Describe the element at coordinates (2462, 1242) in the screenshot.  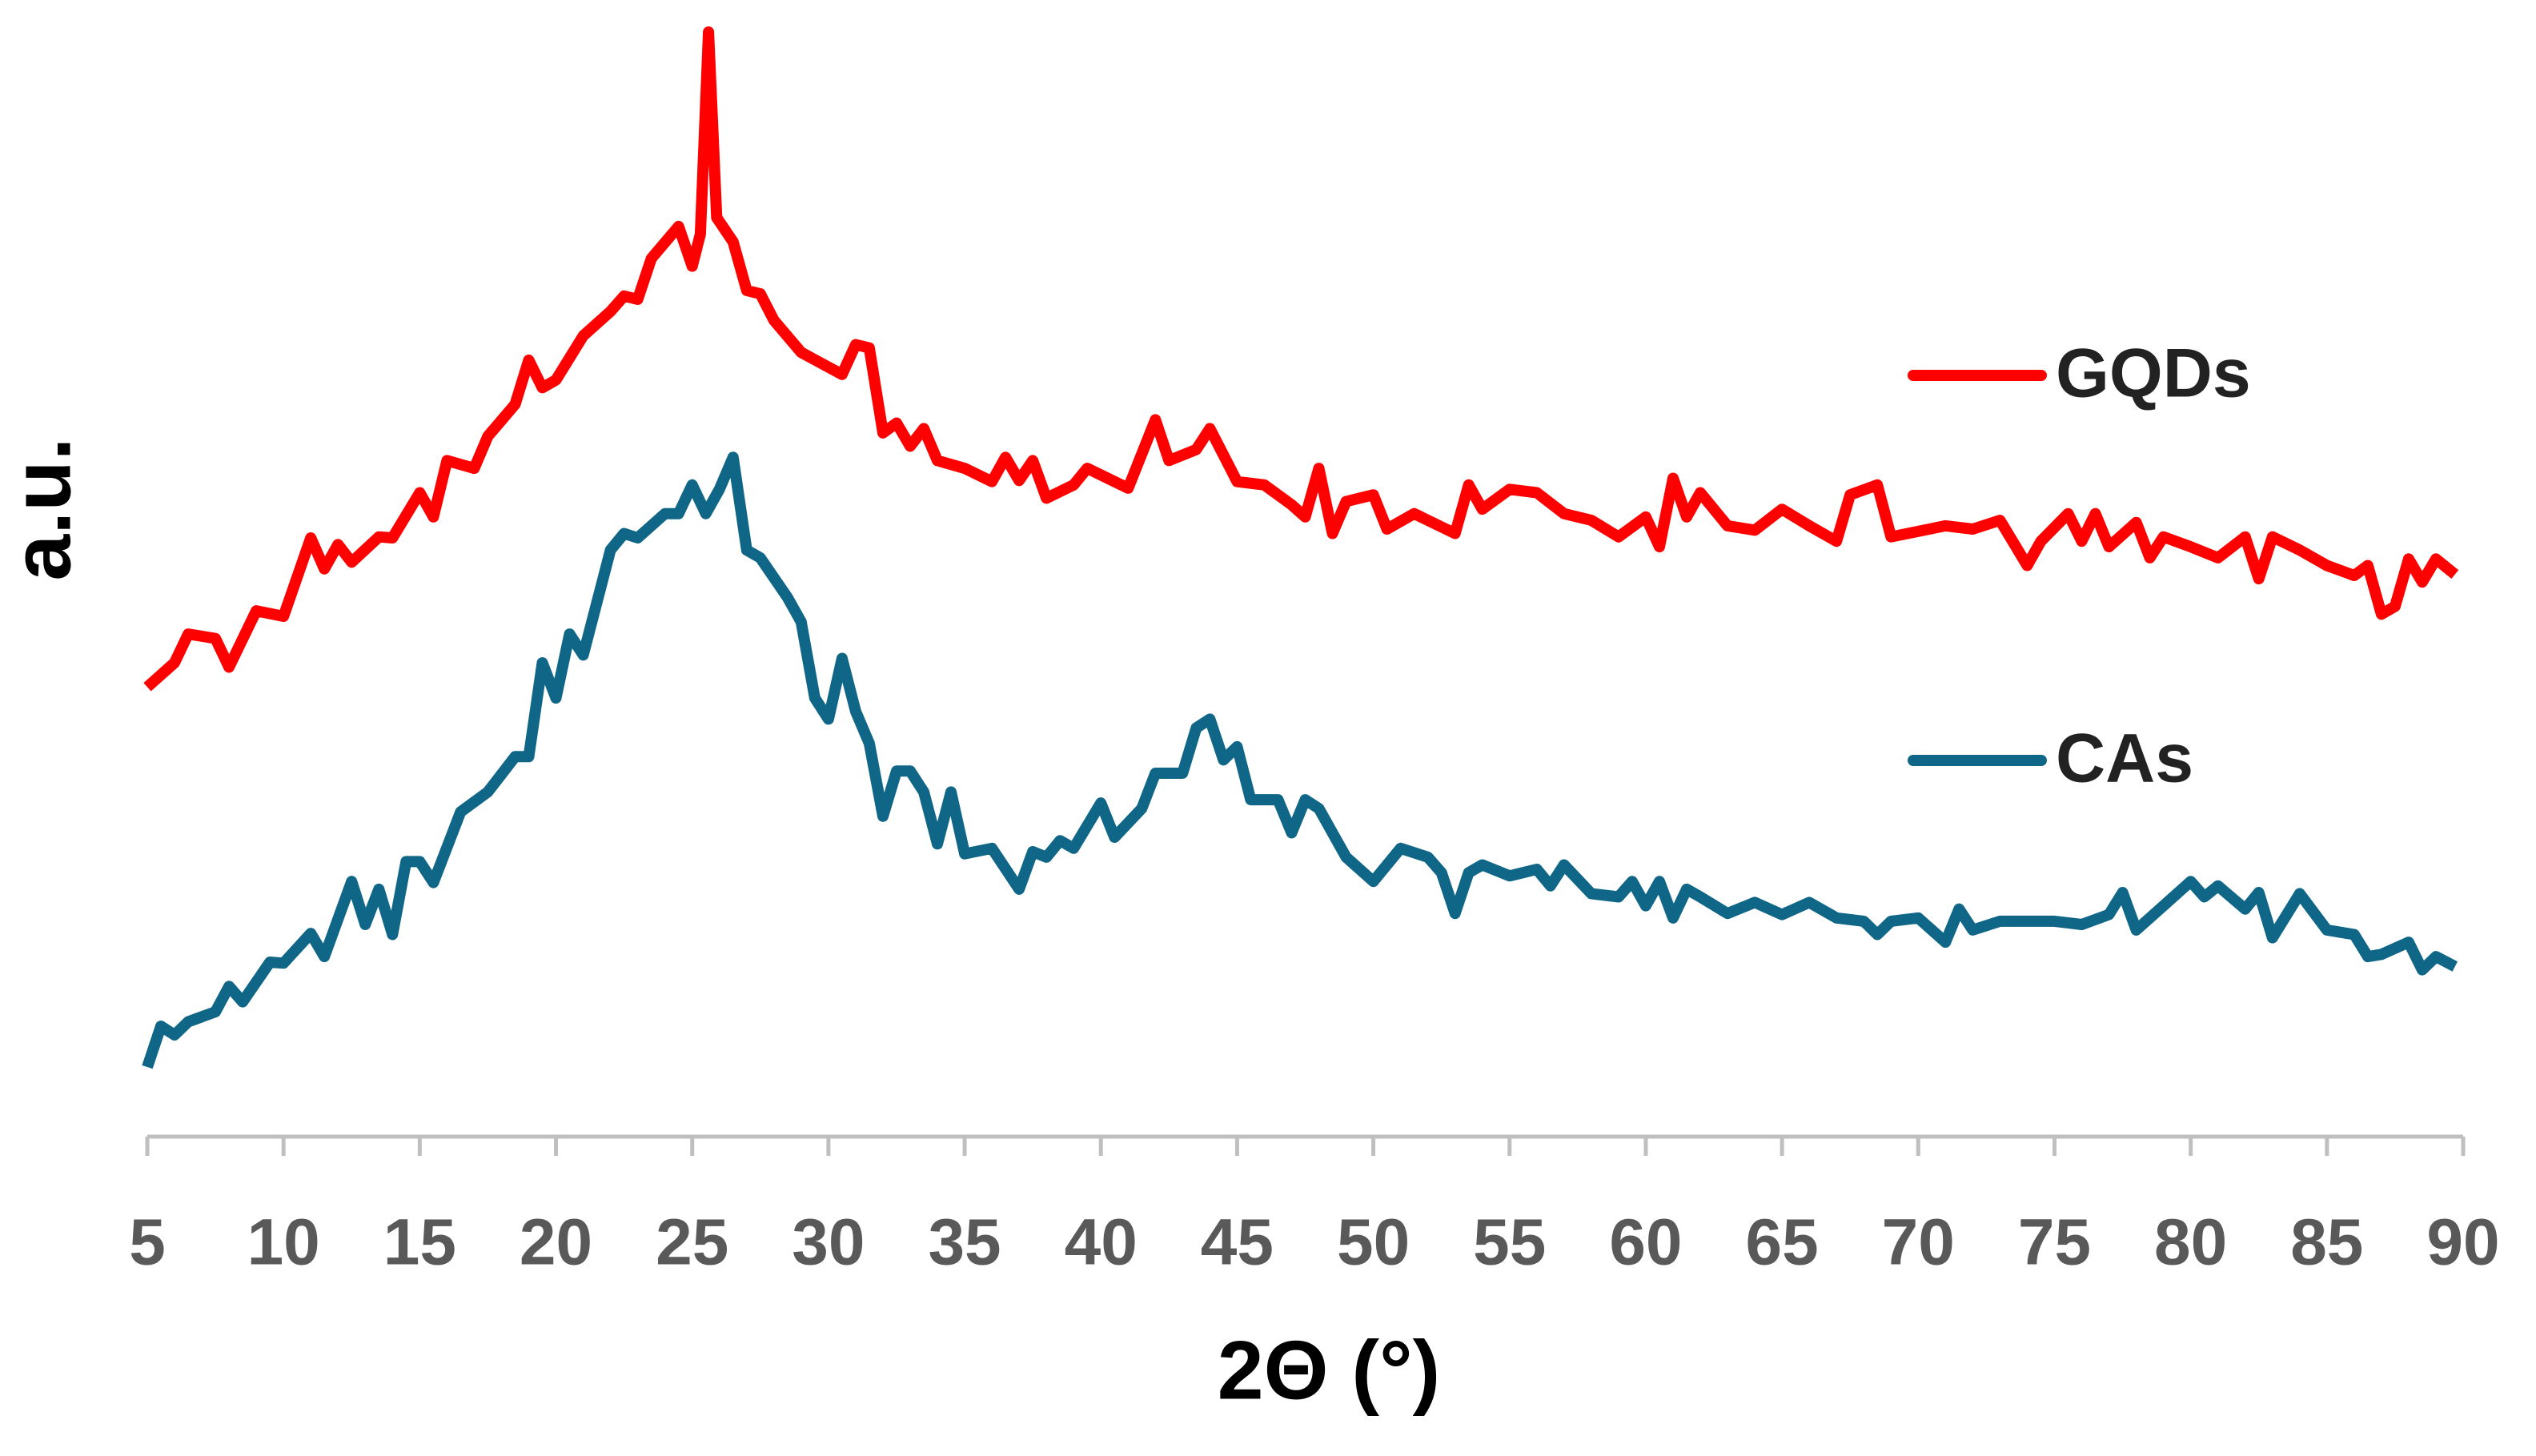
I see `x-tick-label: 90` at that location.